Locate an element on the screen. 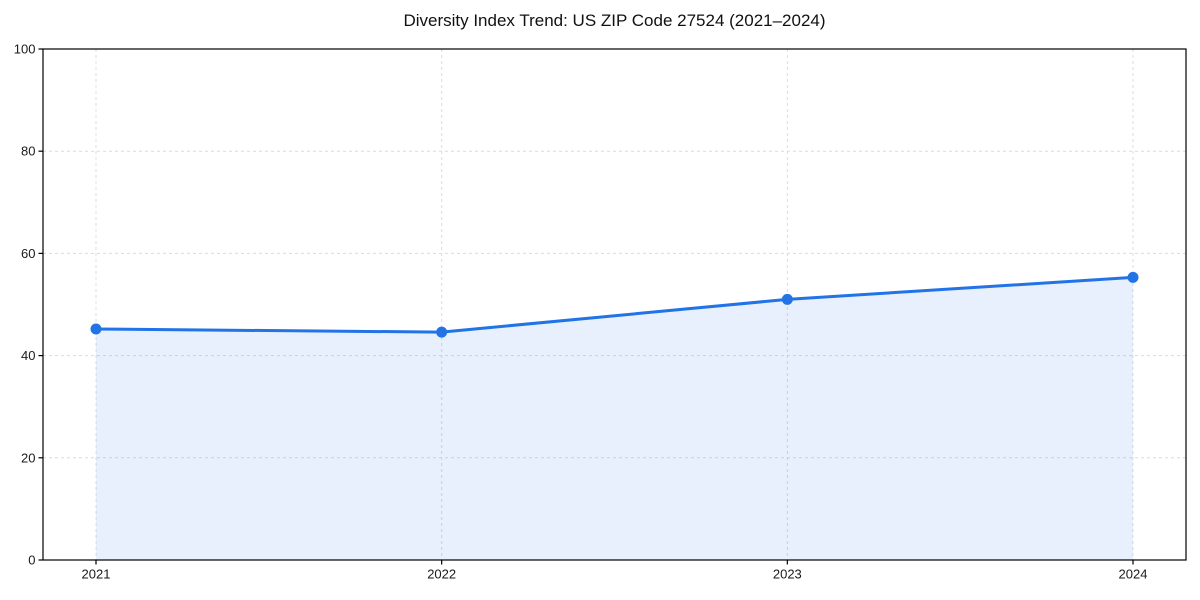  data-point-2024 is located at coordinates (1133, 277).